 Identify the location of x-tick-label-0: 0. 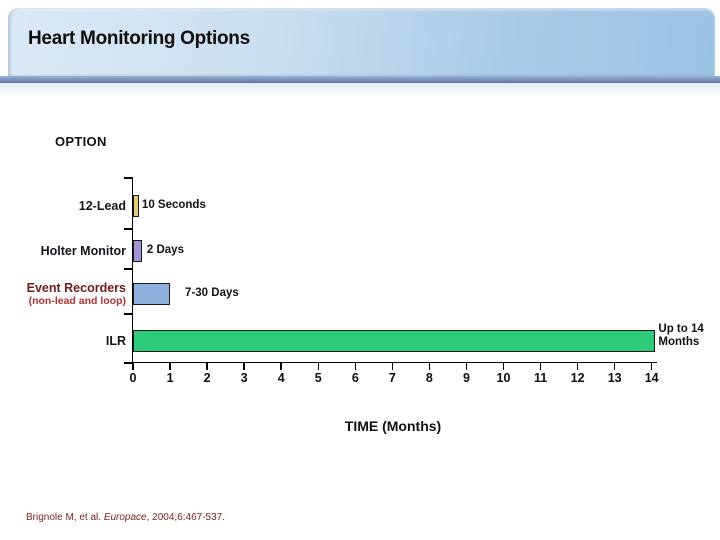
(133, 378).